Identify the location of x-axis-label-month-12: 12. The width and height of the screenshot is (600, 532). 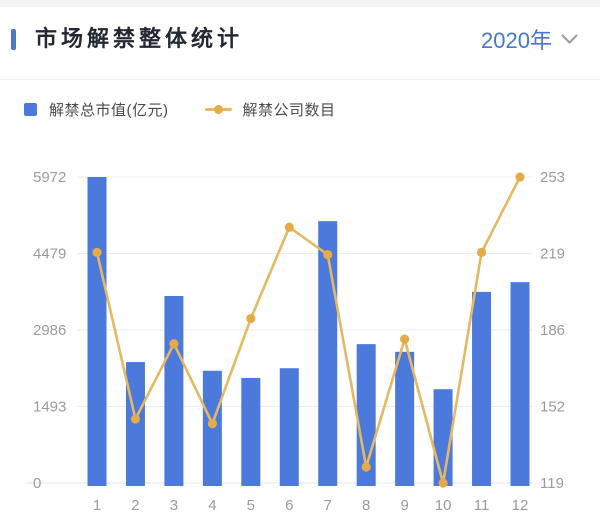
(520, 505).